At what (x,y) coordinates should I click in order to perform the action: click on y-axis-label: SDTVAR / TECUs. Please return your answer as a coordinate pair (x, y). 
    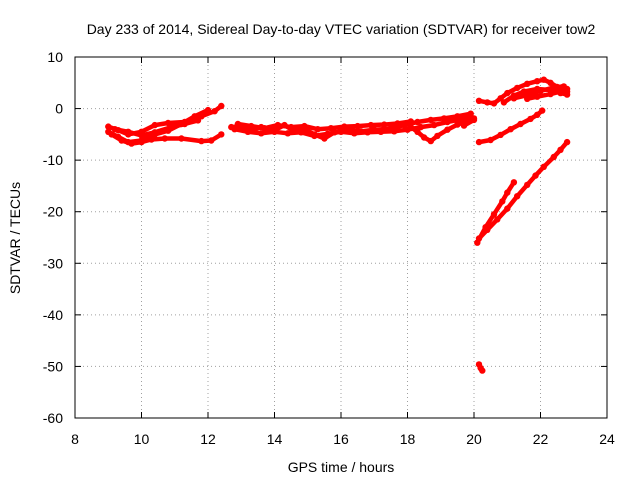
    Looking at the image, I should click on (15, 238).